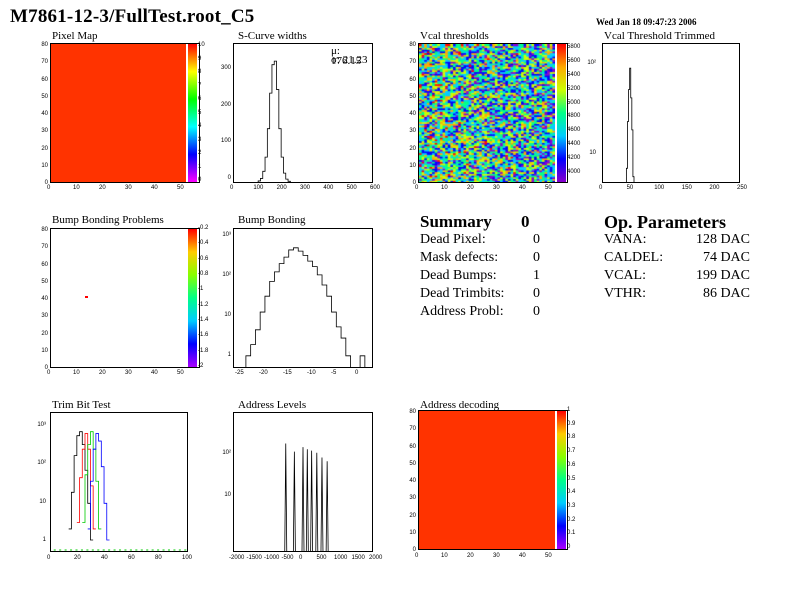 Image resolution: width=792 pixels, height=612 pixels. Describe the element at coordinates (358, 558) in the screenshot. I see `address_levels-x-tick: 1500` at that location.